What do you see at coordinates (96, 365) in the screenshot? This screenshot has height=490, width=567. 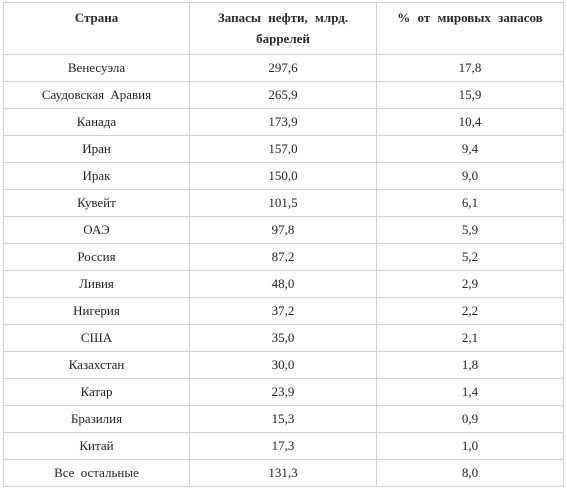 I see `cell-country: Казахстан` at bounding box center [96, 365].